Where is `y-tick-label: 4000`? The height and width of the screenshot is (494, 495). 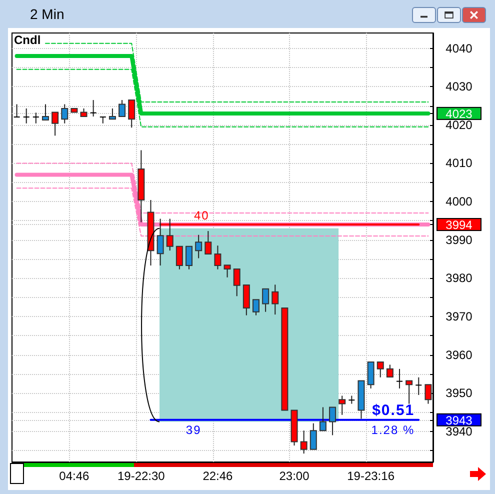
y-tick-label: 4000 is located at coordinates (459, 201).